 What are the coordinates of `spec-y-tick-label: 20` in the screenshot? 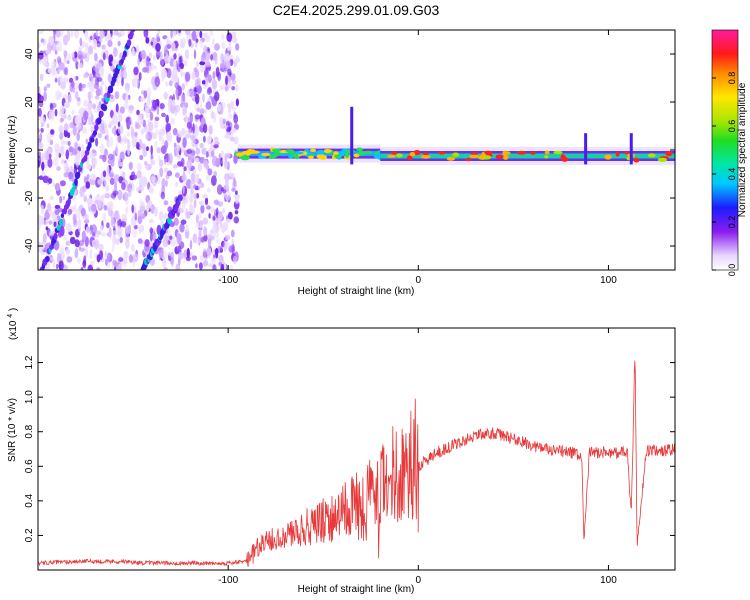 It's located at (29, 102).